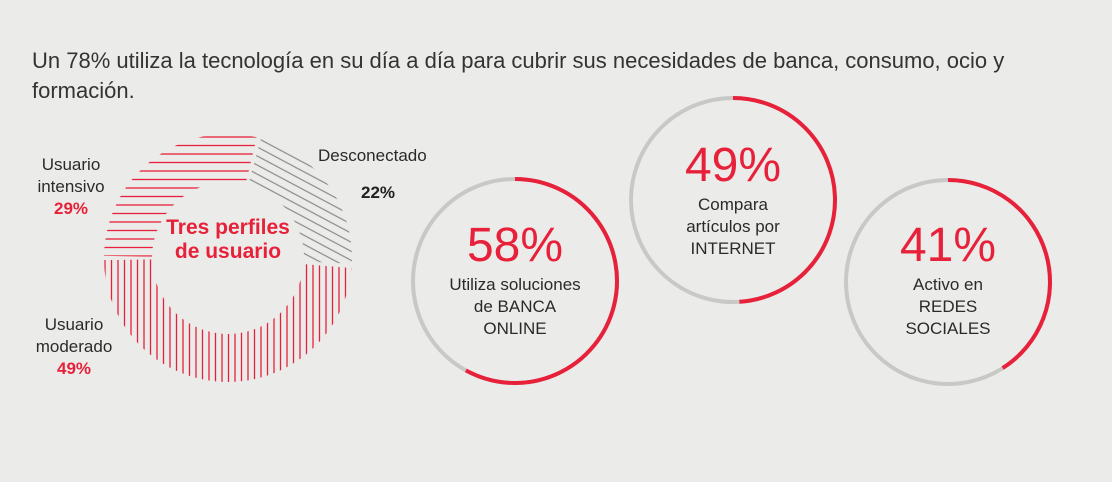 The height and width of the screenshot is (482, 1112). I want to click on legend-moderado: Usuario moderado 49%, so click(74, 347).